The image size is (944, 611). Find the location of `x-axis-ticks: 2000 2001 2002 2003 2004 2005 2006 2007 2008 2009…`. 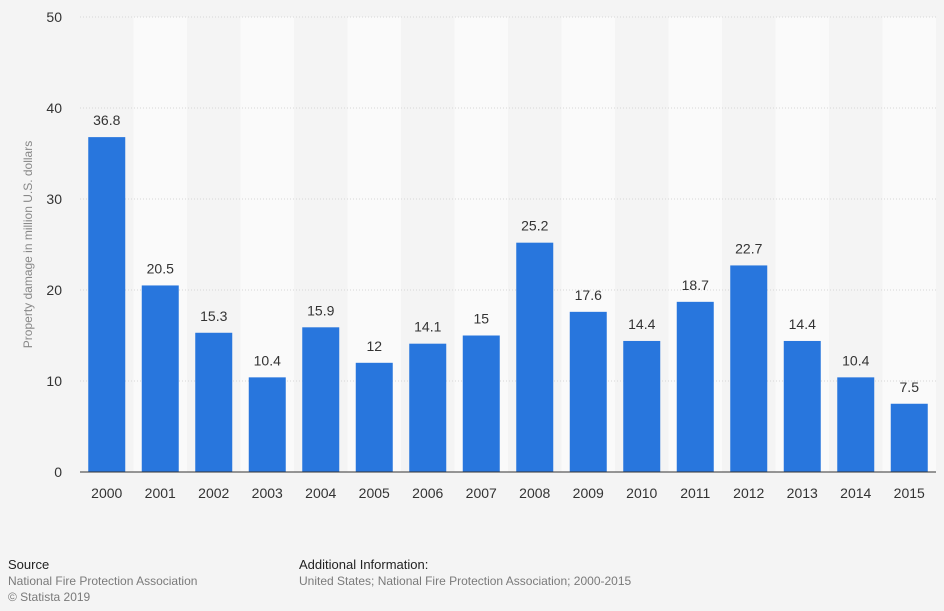

x-axis-ticks: 2000 2001 2002 2003 2004 2005 2006 2007 2008 2009… is located at coordinates (508, 493).